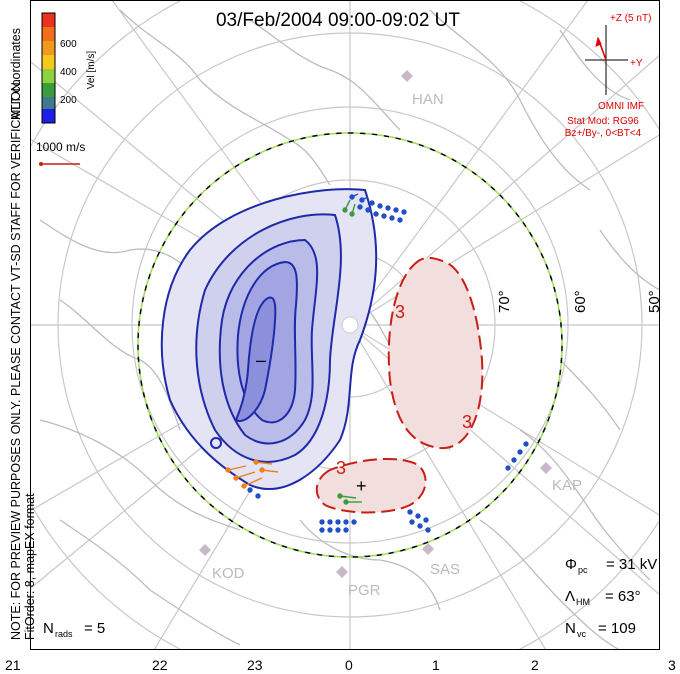  What do you see at coordinates (636, 63) in the screenshot?
I see `imf-y-label: +Y` at bounding box center [636, 63].